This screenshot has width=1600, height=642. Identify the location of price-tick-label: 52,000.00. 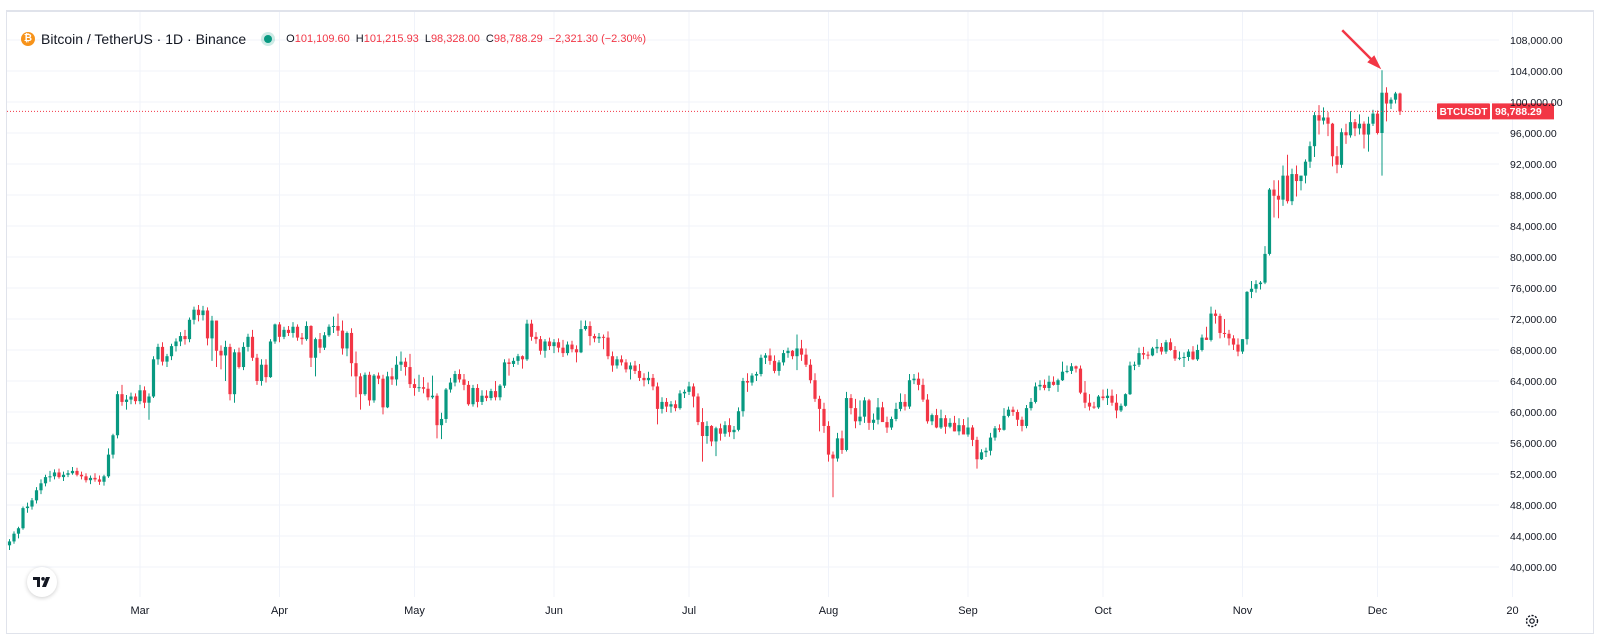
(1533, 475).